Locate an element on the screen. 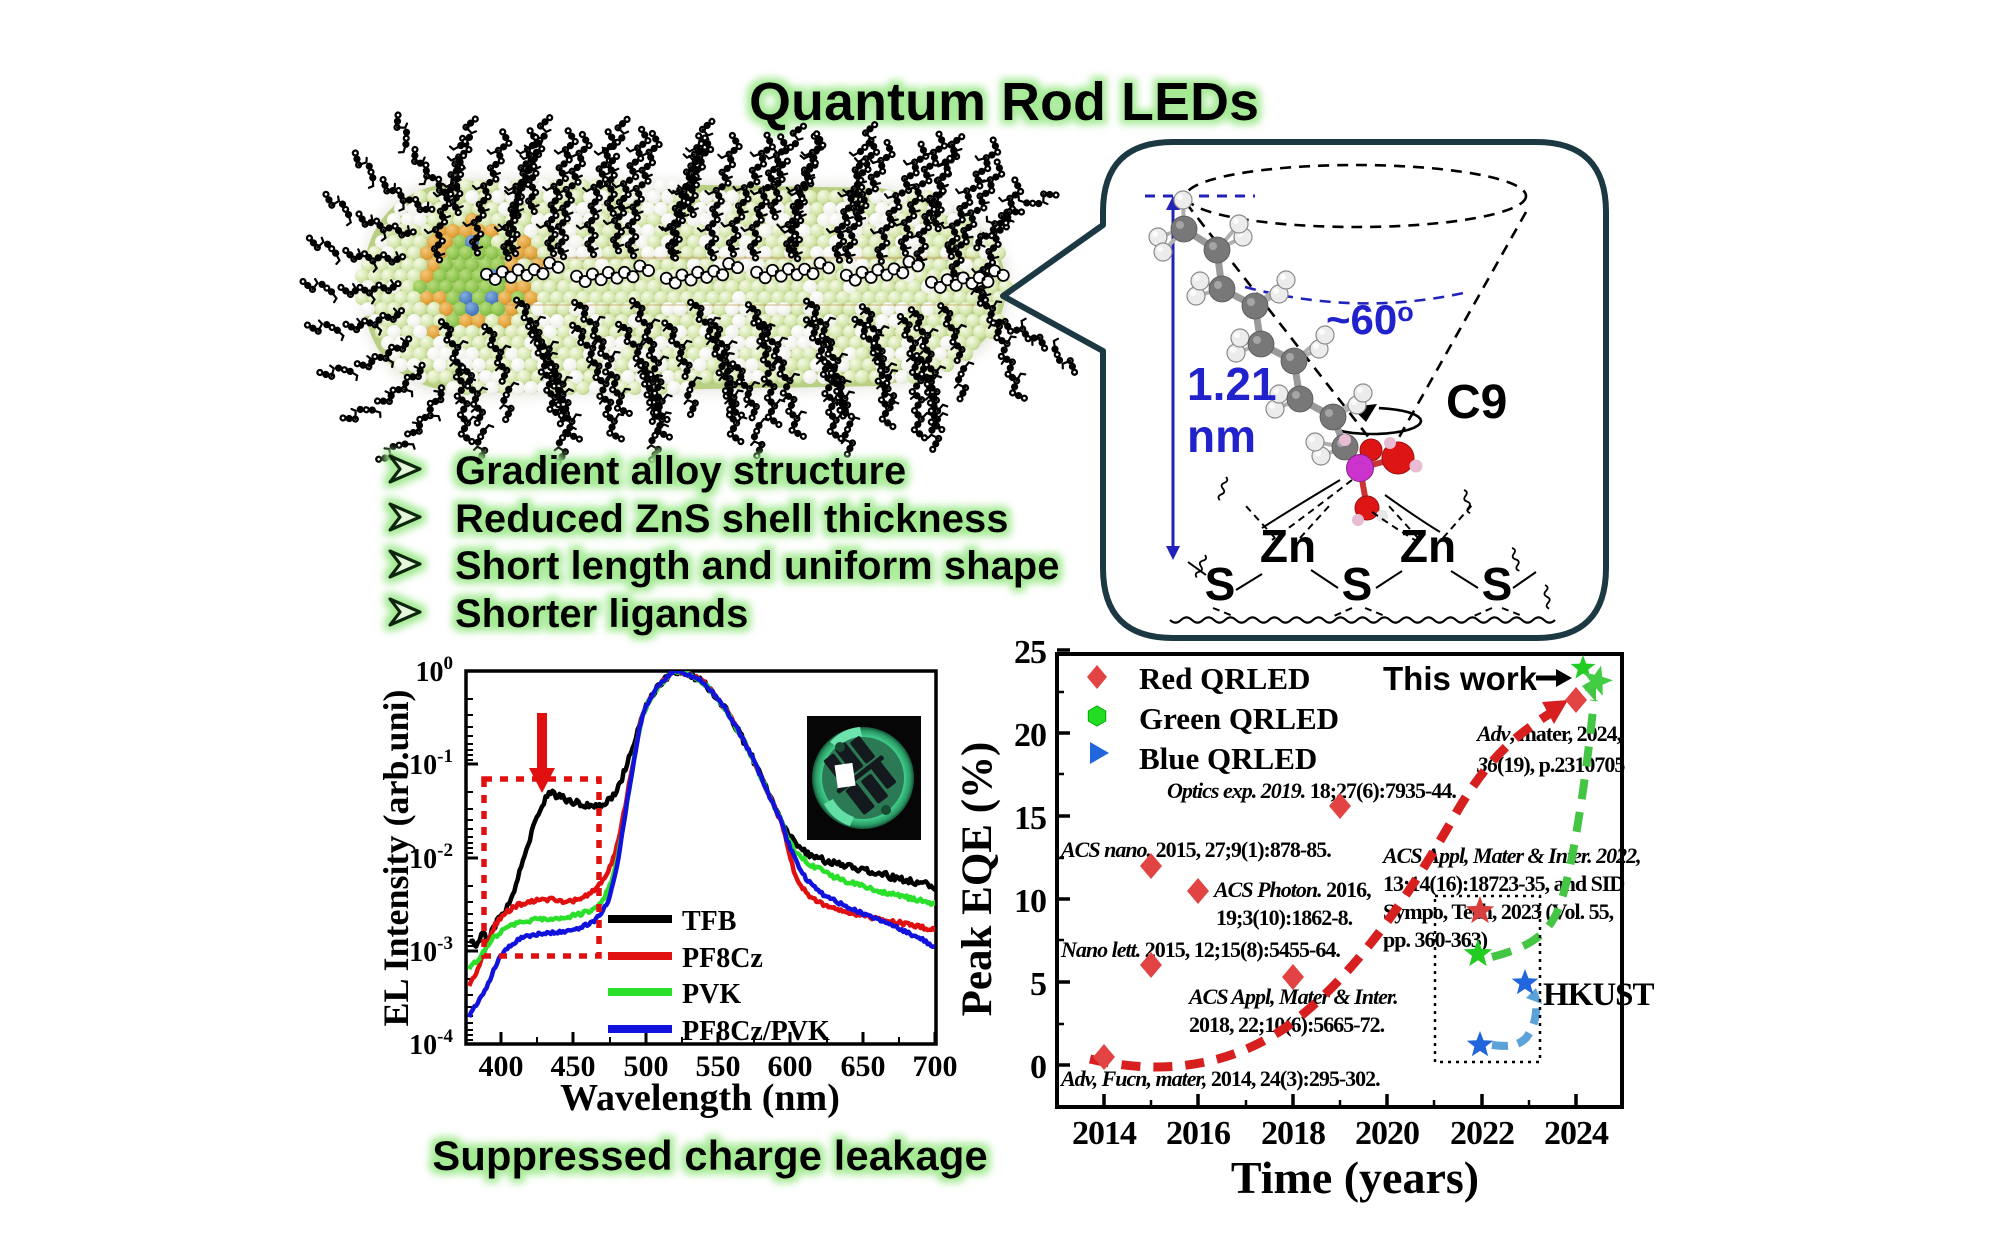  svg-text: 400 is located at coordinates (501, 1066).